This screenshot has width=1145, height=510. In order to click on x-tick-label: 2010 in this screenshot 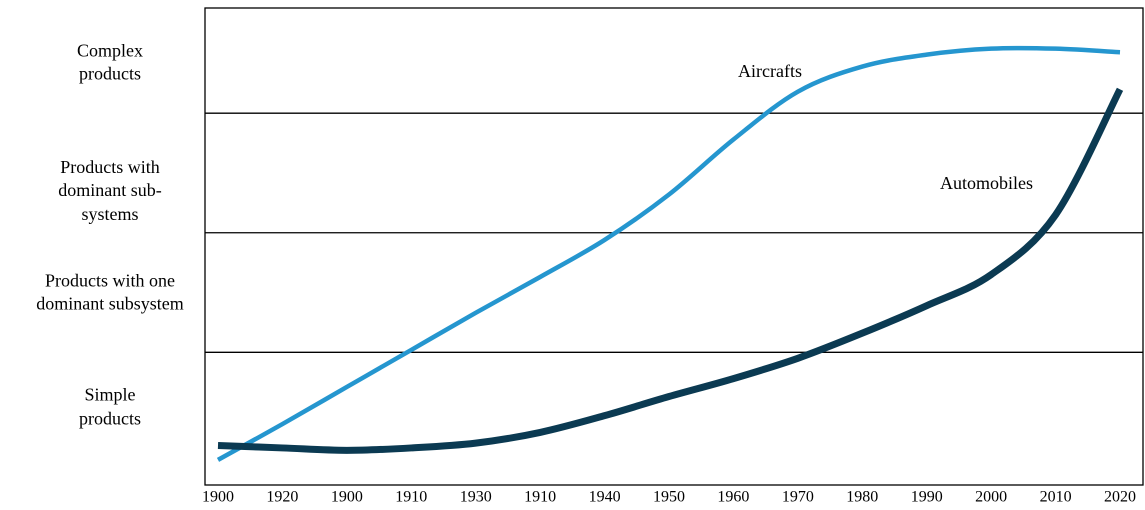, I will do `click(1056, 497)`.